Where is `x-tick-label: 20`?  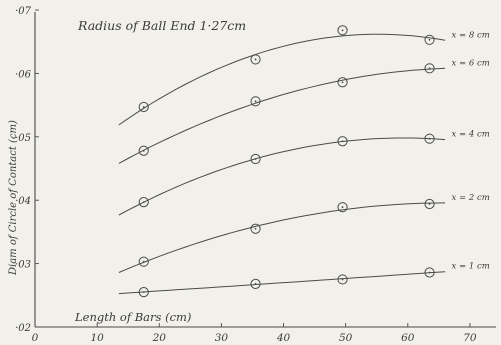 x-tick-label: 20 is located at coordinates (159, 338).